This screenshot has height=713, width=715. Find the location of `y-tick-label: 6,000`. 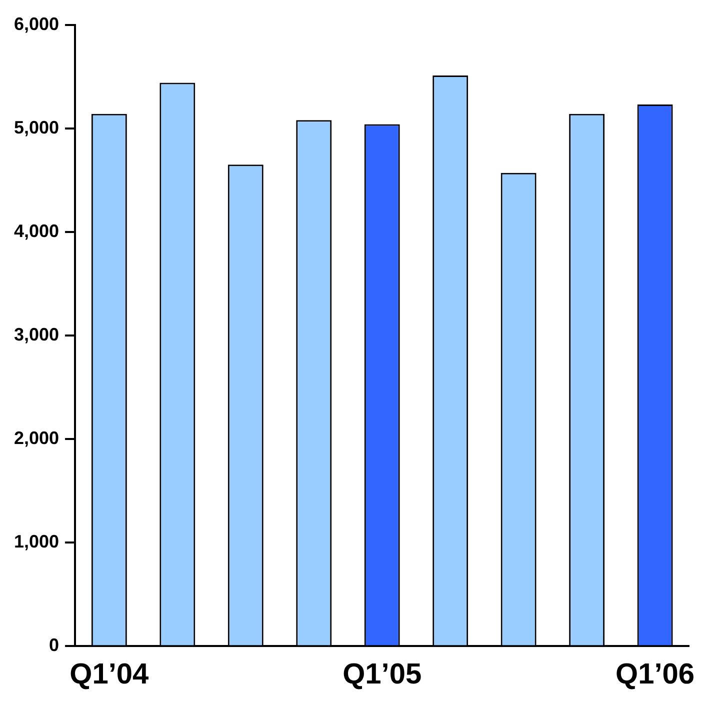

y-tick-label: 6,000 is located at coordinates (37, 24).